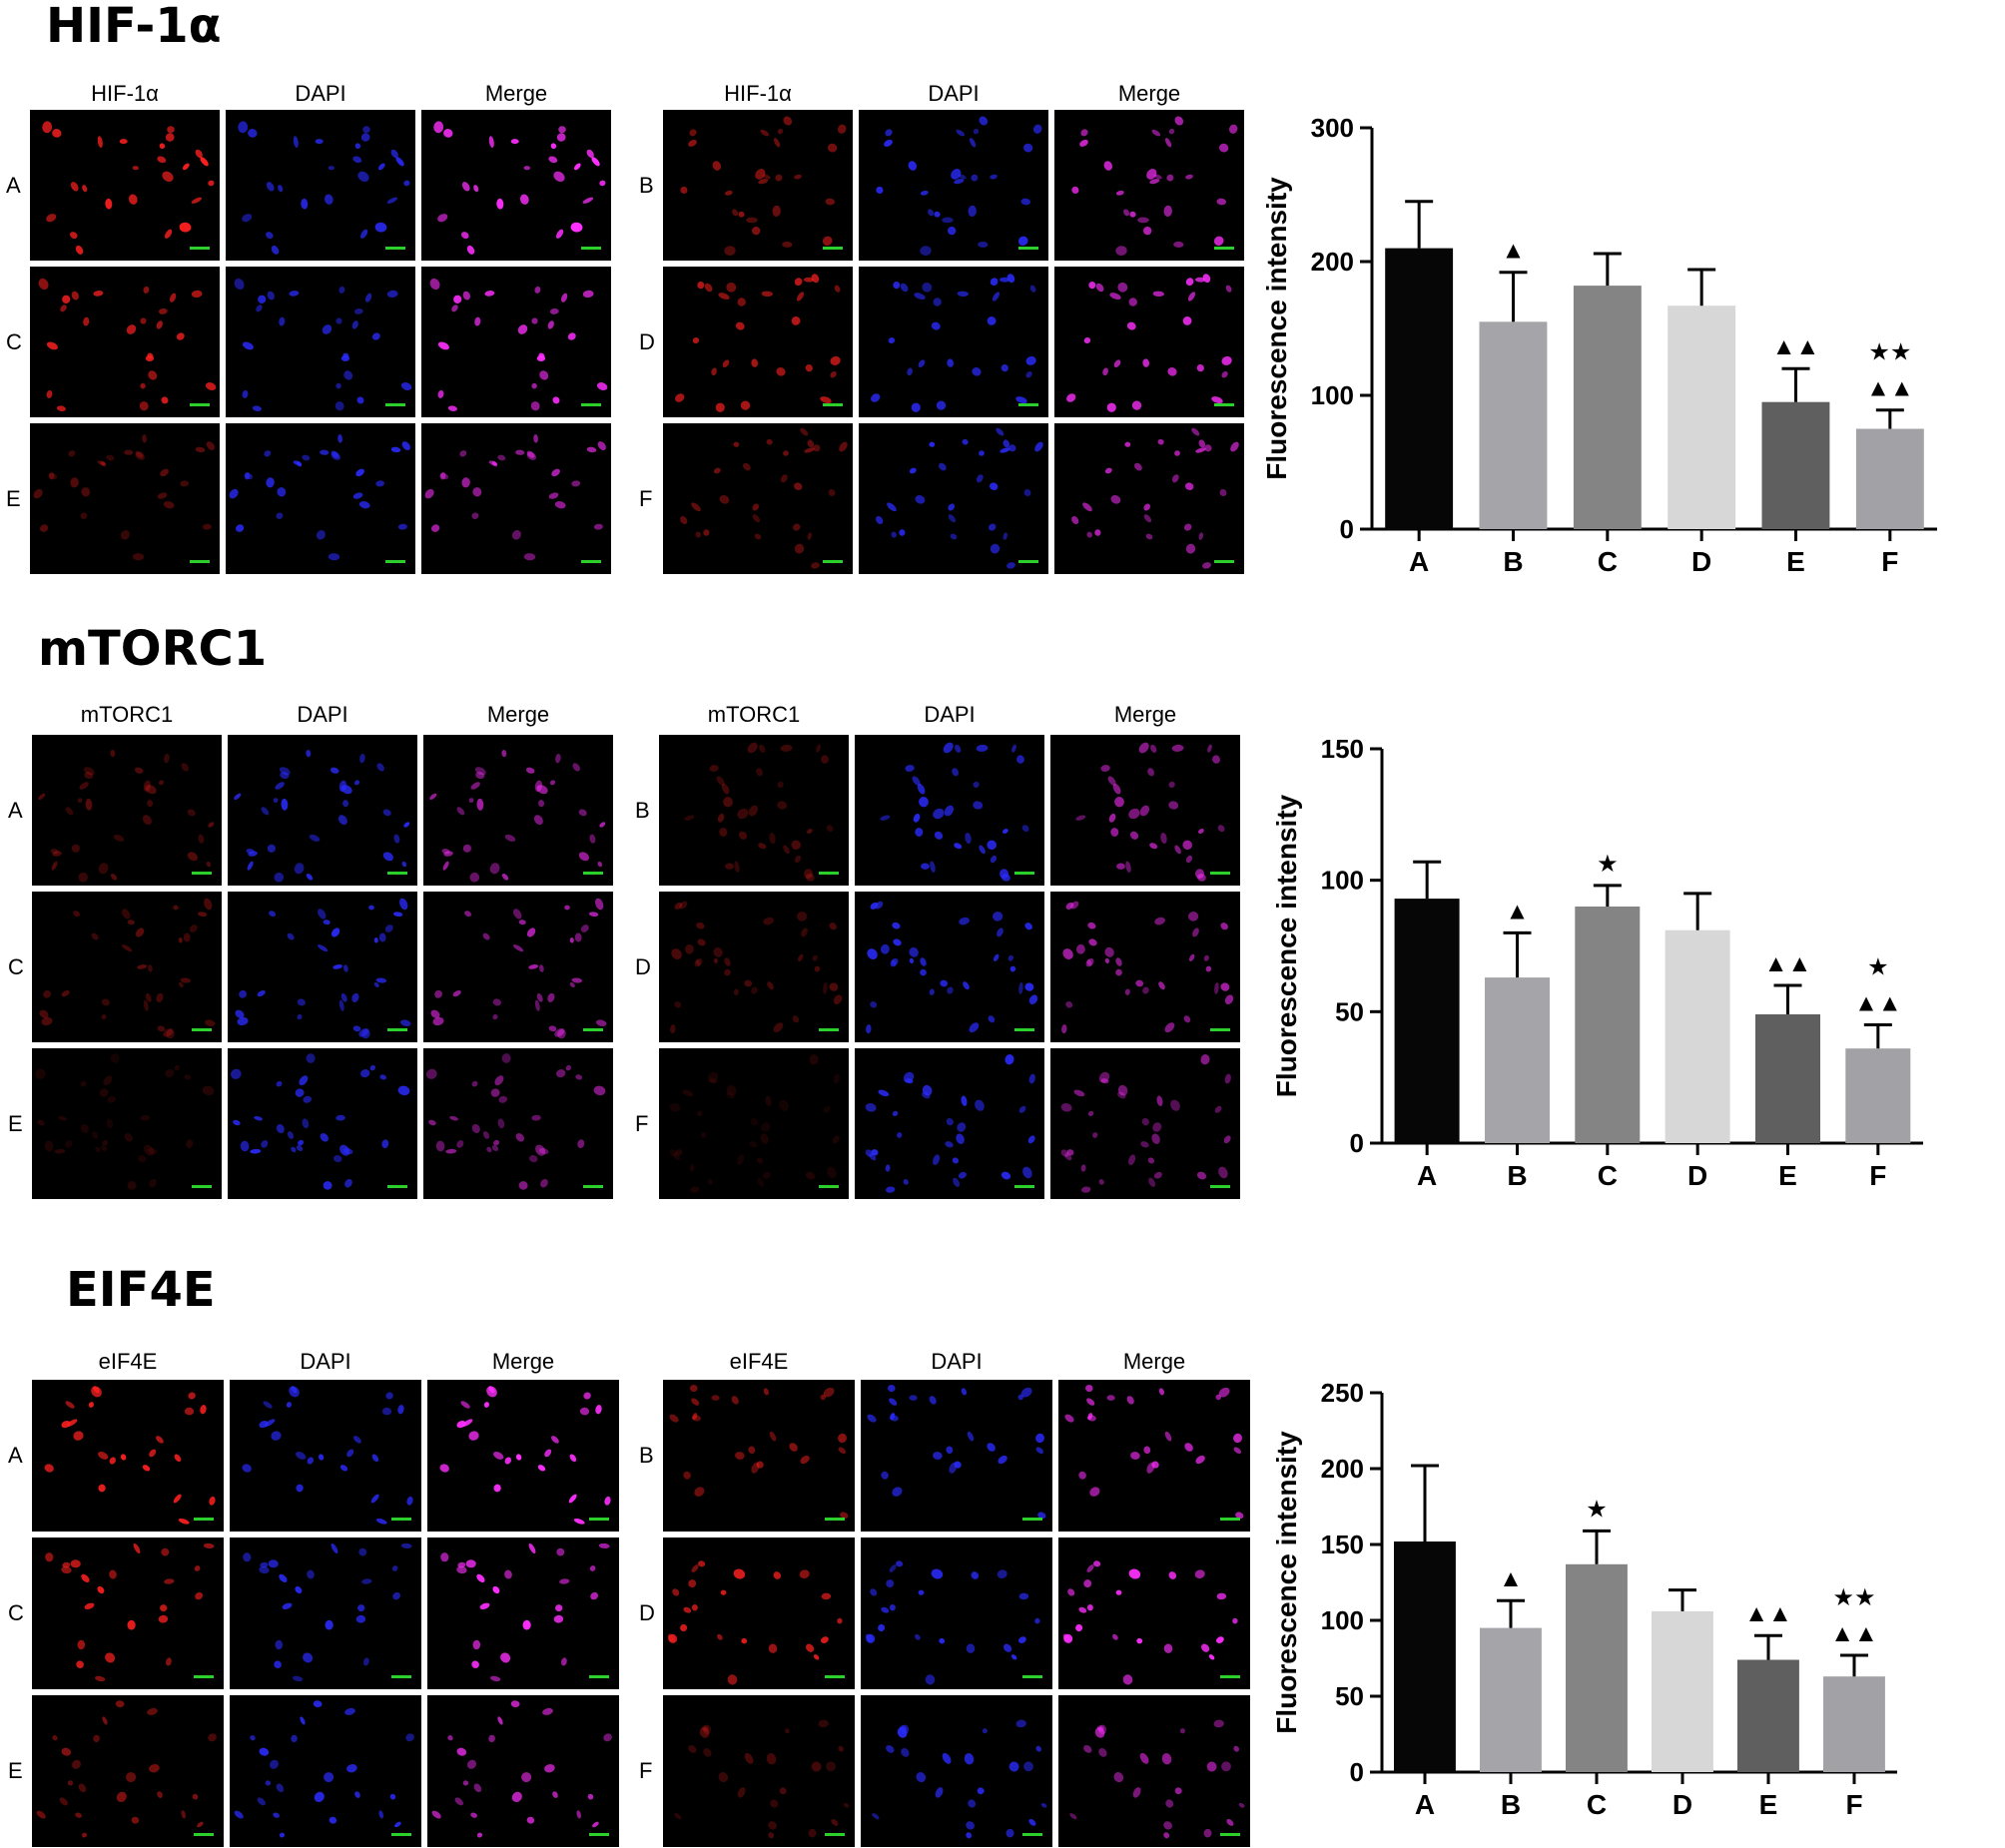 This screenshot has width=2005, height=1848. What do you see at coordinates (942, 326) in the screenshot?
I see `micrograph-grid-right: HIF-1α DAPI Merge B D F` at bounding box center [942, 326].